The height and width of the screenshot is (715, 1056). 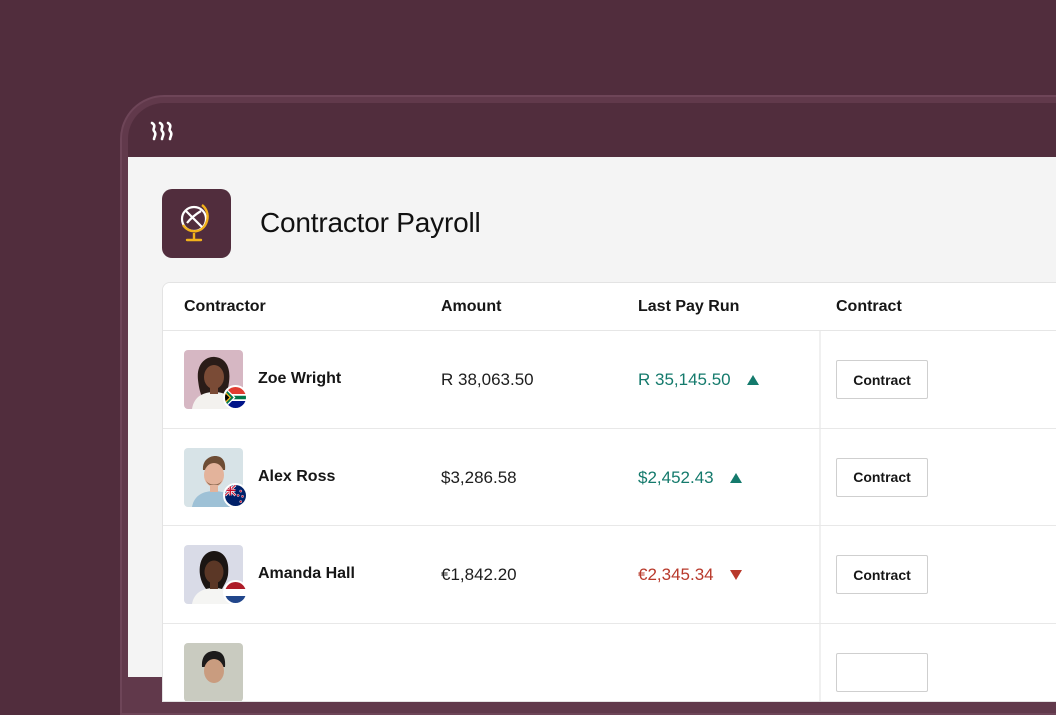 What do you see at coordinates (592, 130) in the screenshot?
I see `app-bar` at bounding box center [592, 130].